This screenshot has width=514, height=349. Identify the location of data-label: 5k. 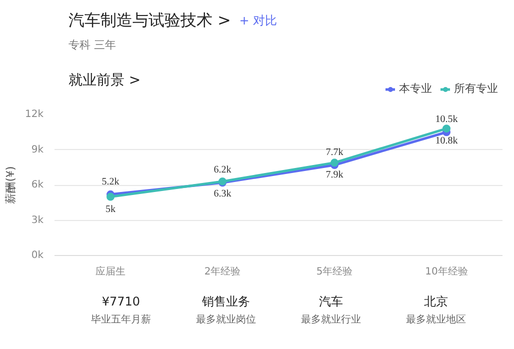
(111, 209).